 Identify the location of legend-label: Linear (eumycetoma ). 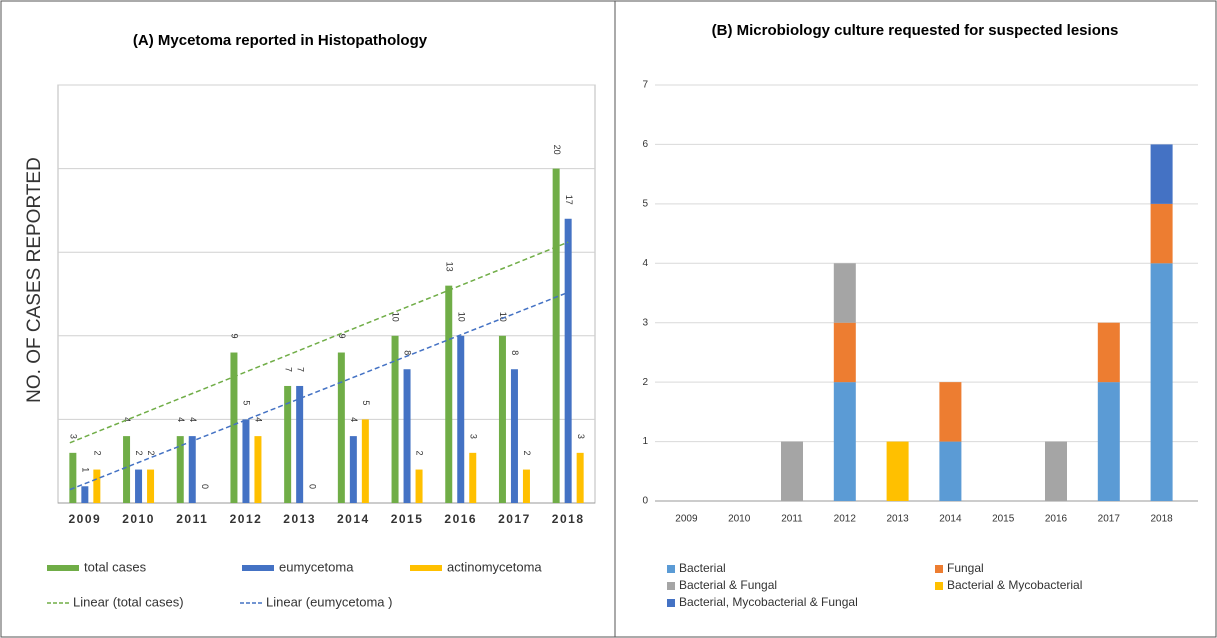
(329, 601).